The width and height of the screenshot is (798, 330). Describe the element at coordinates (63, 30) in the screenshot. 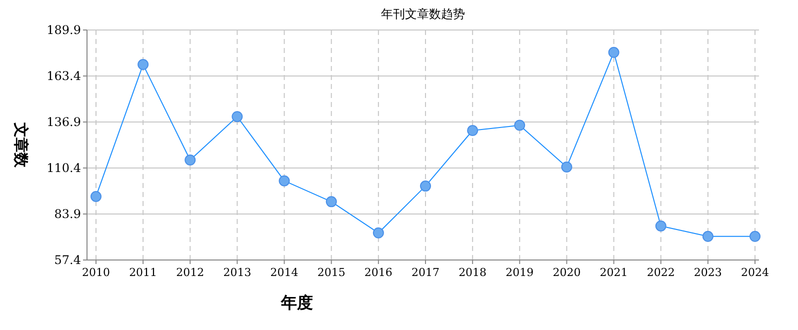

I see `y-tick-label: 189.9` at that location.